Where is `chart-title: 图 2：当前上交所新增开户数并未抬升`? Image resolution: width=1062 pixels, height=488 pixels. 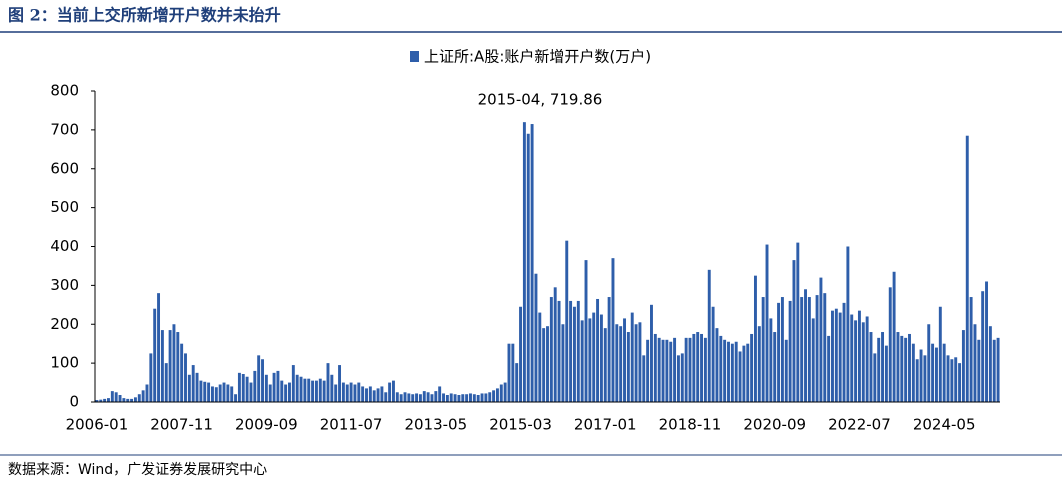
chart-title: 图 2：当前上交所新增开户数并未抬升 is located at coordinates (144, 15).